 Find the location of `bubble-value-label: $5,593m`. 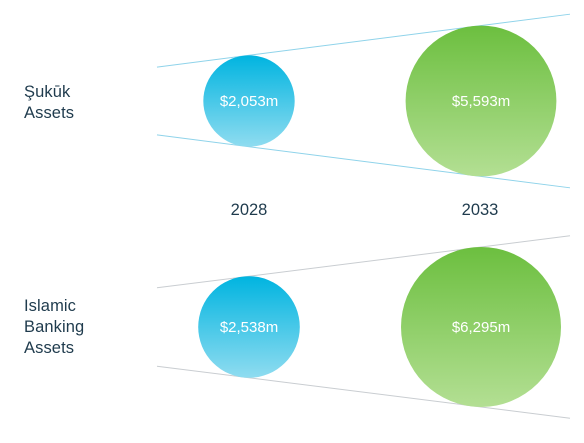

bubble-value-label: $5,593m is located at coordinates (481, 101).